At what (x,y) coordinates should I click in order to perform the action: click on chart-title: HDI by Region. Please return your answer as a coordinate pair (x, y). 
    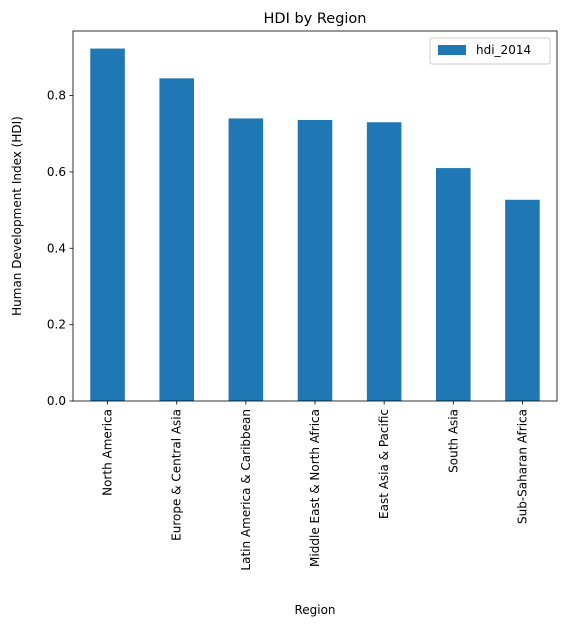
    Looking at the image, I should click on (315, 19).